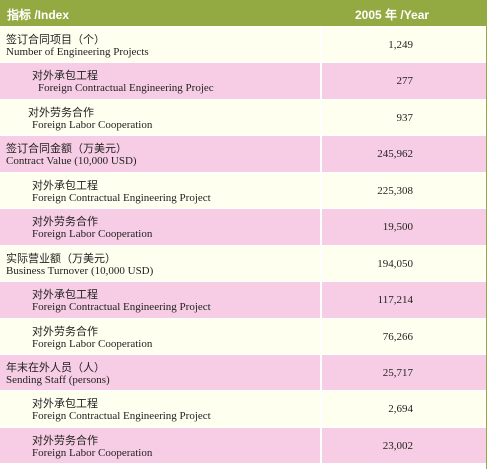  I want to click on row-value-cell: 937, so click(404, 117).